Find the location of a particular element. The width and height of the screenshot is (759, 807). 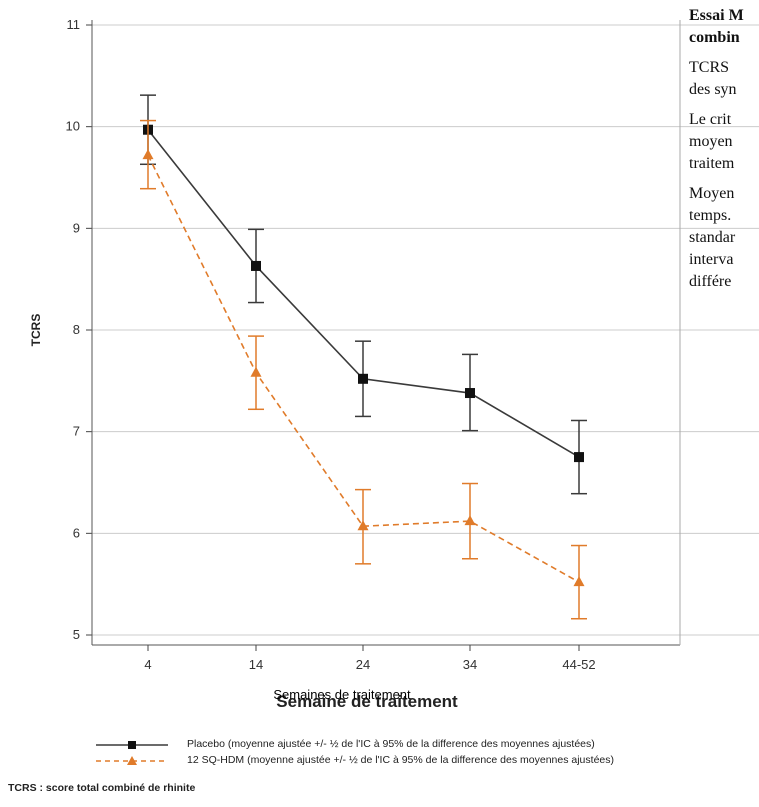

x-tick-label: 34 is located at coordinates (470, 664).